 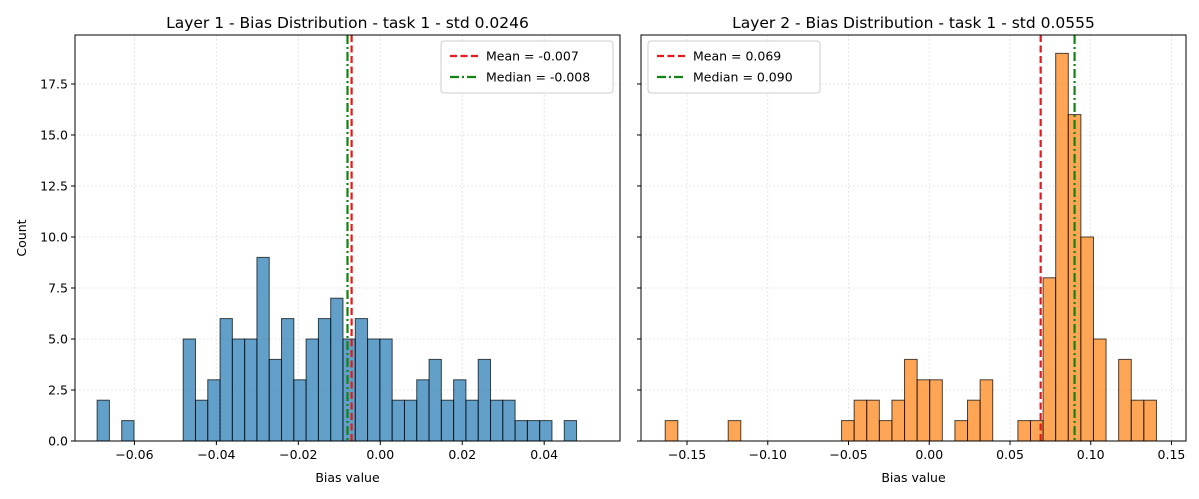 I want to click on x-tick-label: −0.04, so click(x=216, y=454).